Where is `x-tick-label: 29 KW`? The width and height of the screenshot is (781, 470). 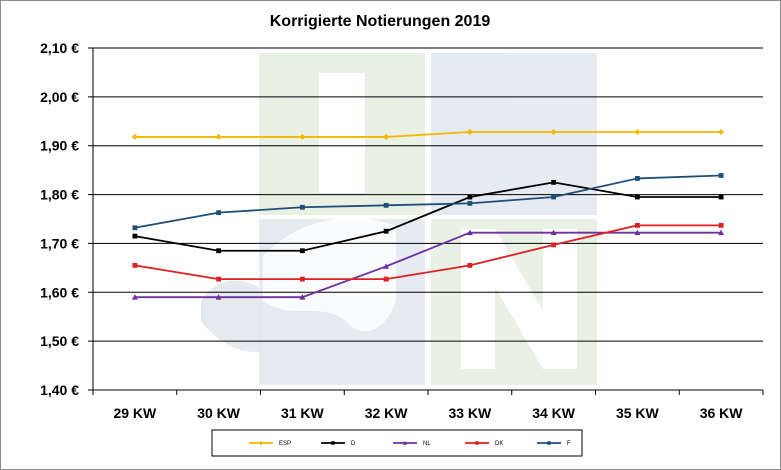
x-tick-label: 29 KW is located at coordinates (135, 413).